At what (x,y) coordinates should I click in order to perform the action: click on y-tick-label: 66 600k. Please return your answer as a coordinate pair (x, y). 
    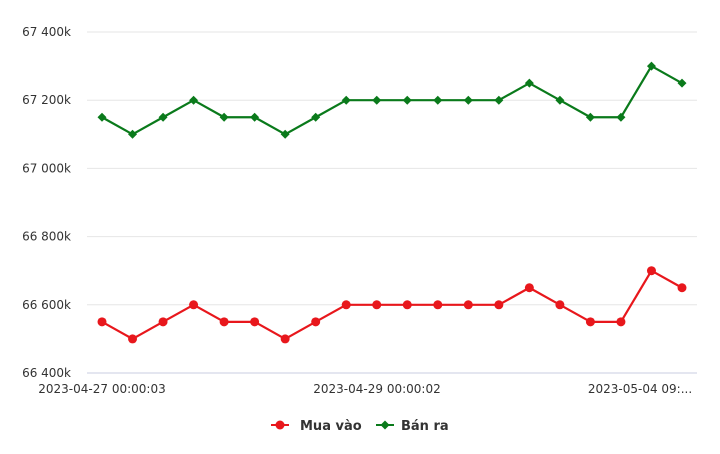
    Looking at the image, I should click on (46, 305).